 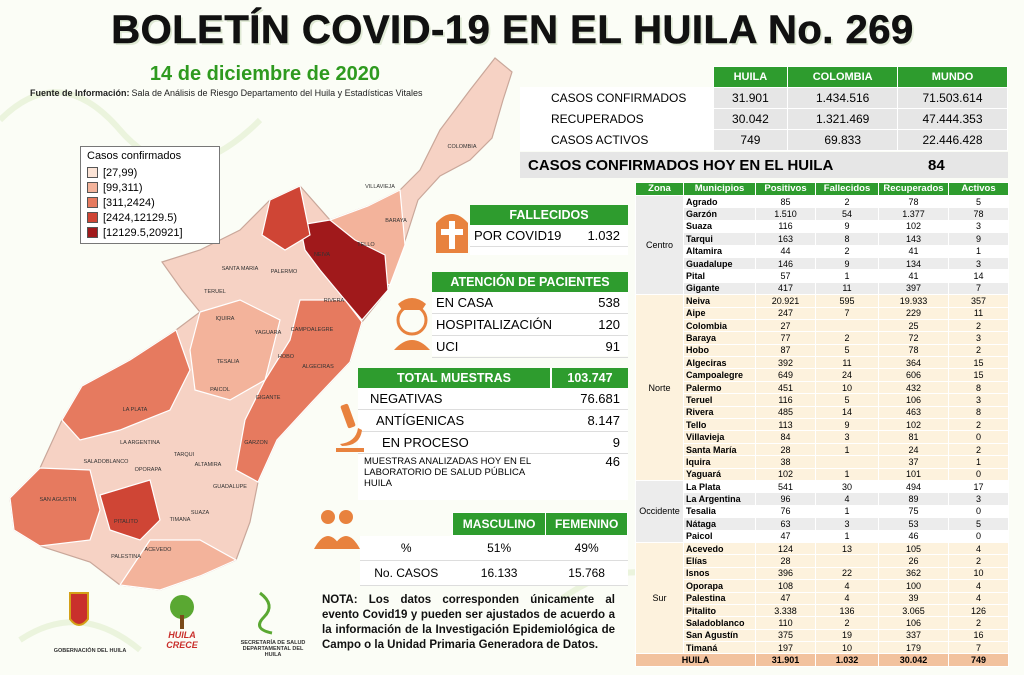 I want to click on municipal-row: Yaguará 102 1 101 0, so click(x=822, y=474).